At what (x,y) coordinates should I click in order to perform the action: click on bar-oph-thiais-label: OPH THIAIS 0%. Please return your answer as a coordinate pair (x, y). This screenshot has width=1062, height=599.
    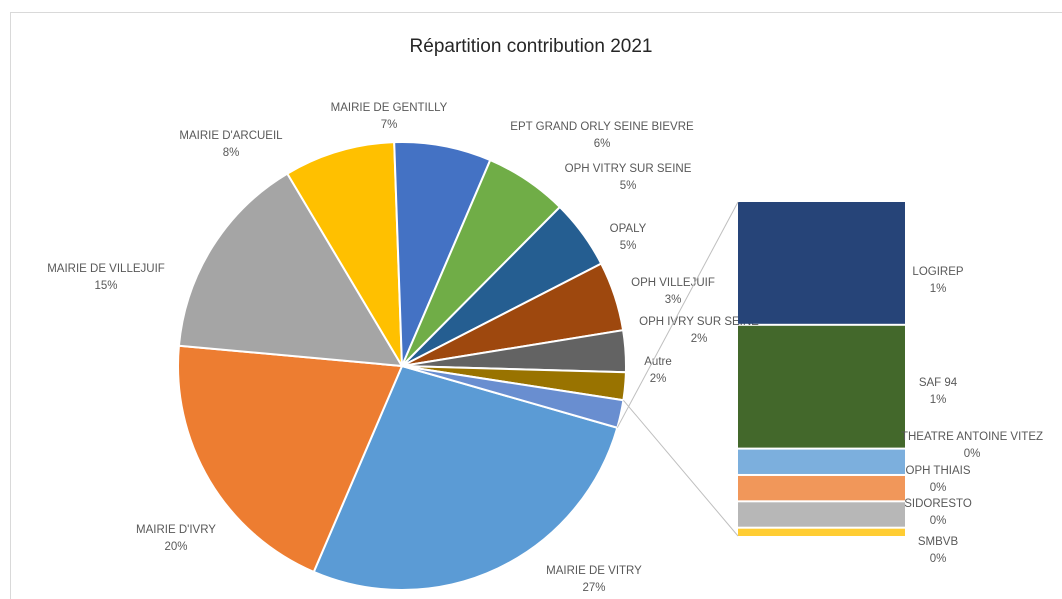
    Looking at the image, I should click on (938, 479).